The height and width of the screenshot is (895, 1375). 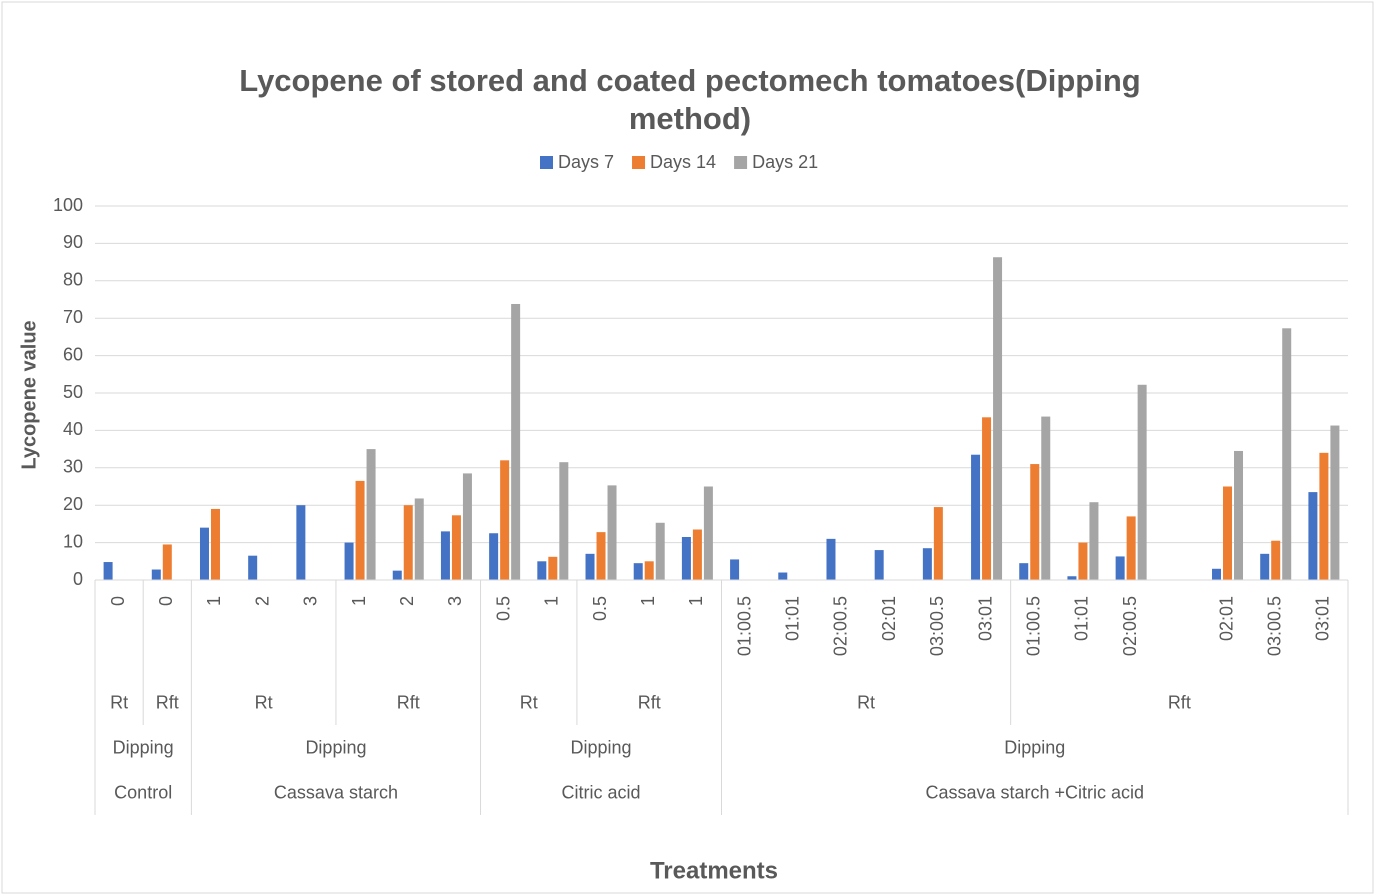 What do you see at coordinates (73, 429) in the screenshot?
I see `y-tick-label: 40` at bounding box center [73, 429].